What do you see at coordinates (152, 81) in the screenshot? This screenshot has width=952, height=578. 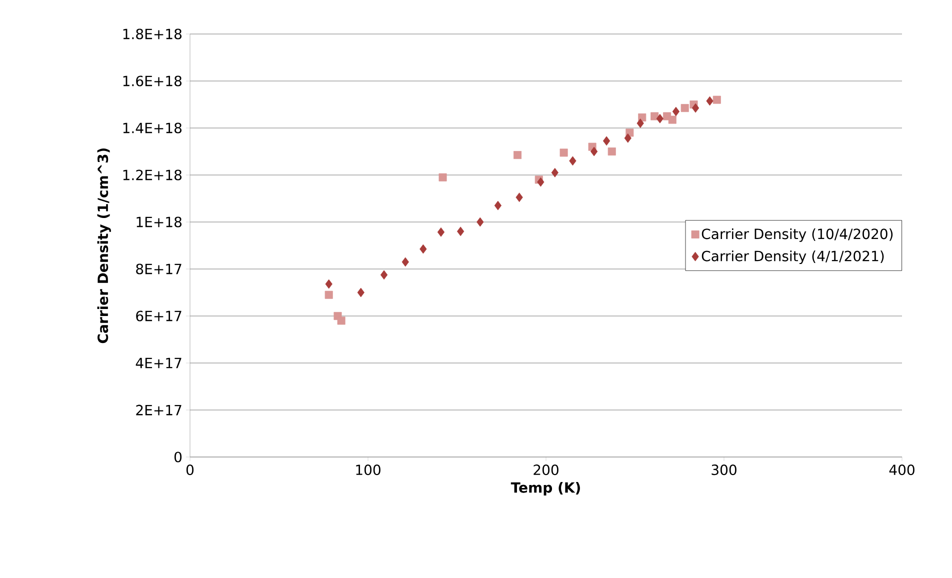 I see `y-tick-label: 1.6E+18` at bounding box center [152, 81].